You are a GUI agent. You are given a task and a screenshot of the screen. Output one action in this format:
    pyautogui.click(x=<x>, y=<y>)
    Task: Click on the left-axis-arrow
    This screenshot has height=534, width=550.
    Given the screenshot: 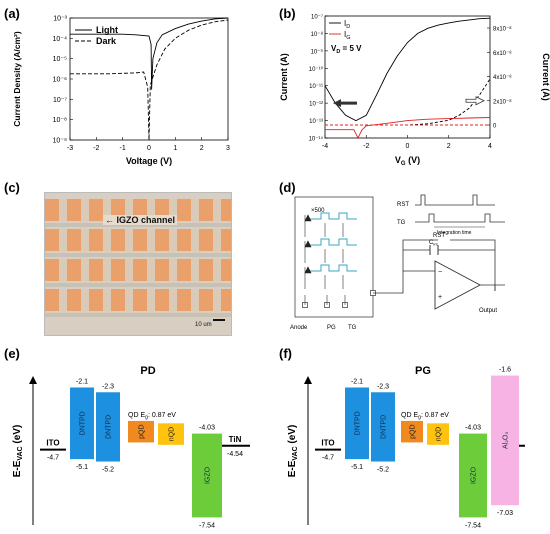 What is the action you would take?
    pyautogui.click(x=345, y=103)
    